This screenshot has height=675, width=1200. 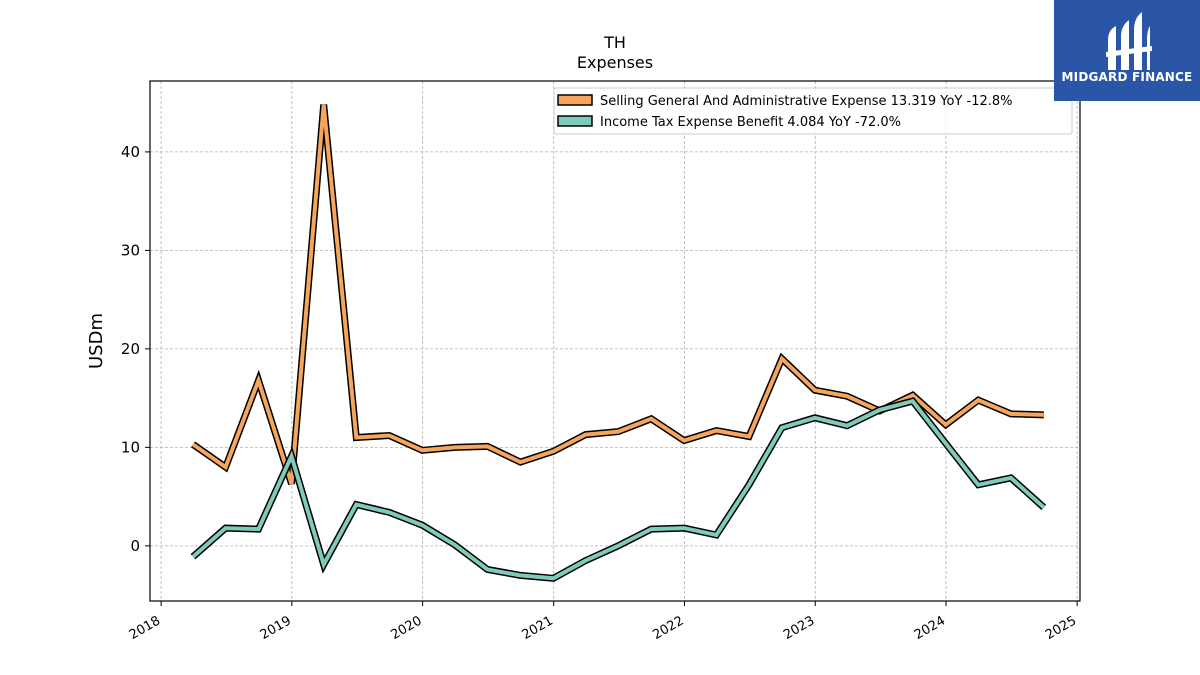 What do you see at coordinates (130, 349) in the screenshot?
I see `y-tick-label: 20` at bounding box center [130, 349].